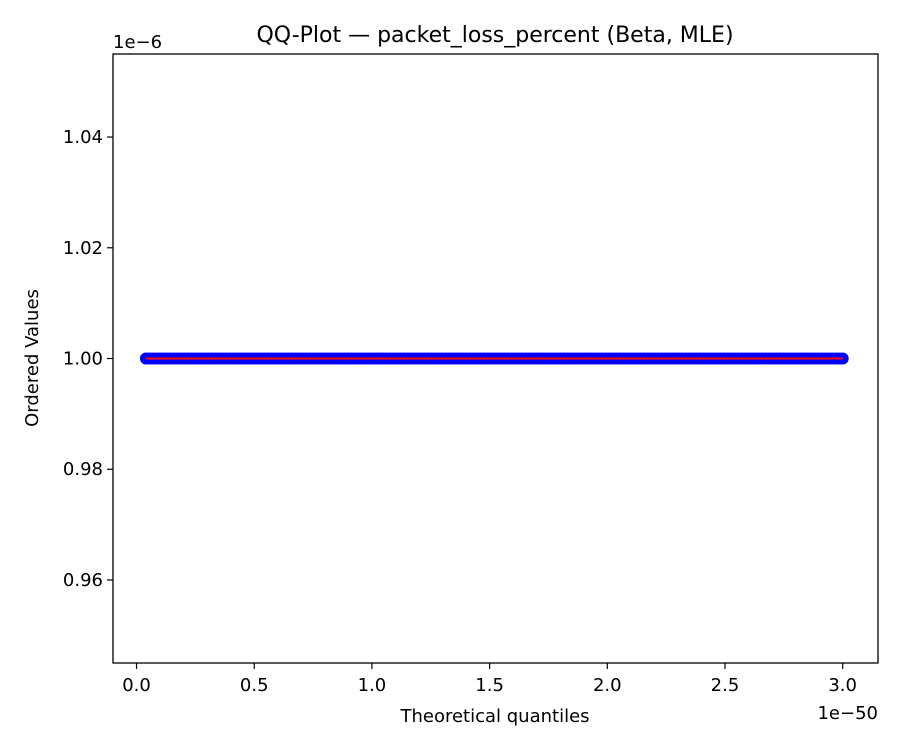 The height and width of the screenshot is (754, 900). I want to click on y-axis-ticks: 0.96 0.98 1.00 1.02 1.04, so click(88, 359).